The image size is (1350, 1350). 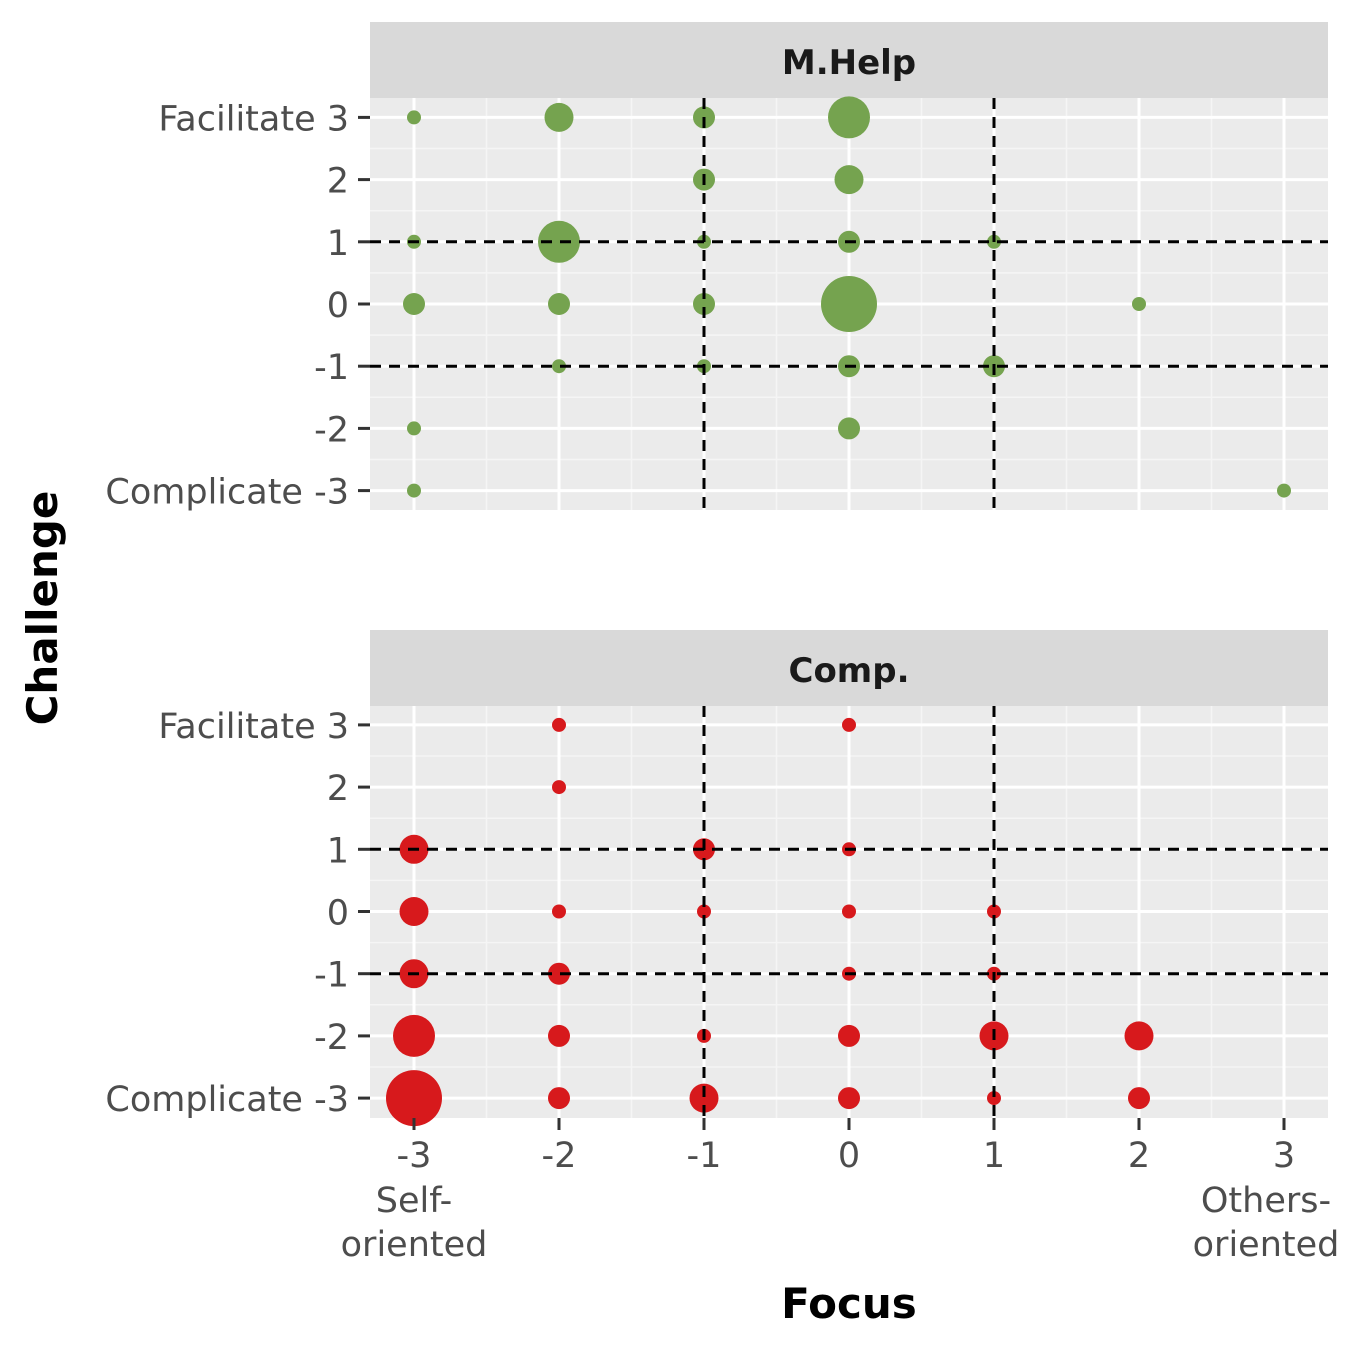 I want to click on x-axis-title: Focus, so click(x=849, y=1303).